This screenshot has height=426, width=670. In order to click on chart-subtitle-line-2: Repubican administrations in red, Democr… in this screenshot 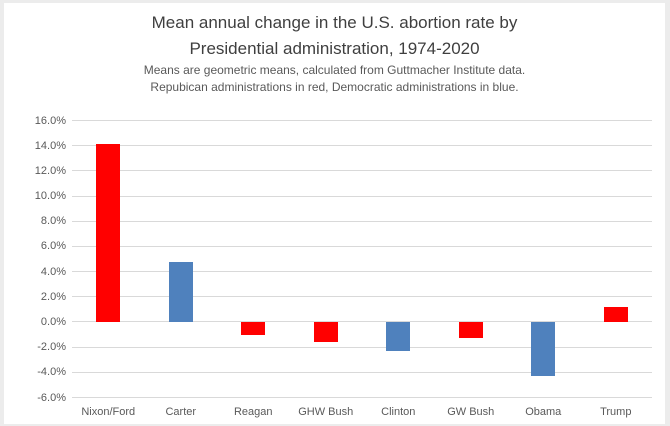, I will do `click(334, 86)`.